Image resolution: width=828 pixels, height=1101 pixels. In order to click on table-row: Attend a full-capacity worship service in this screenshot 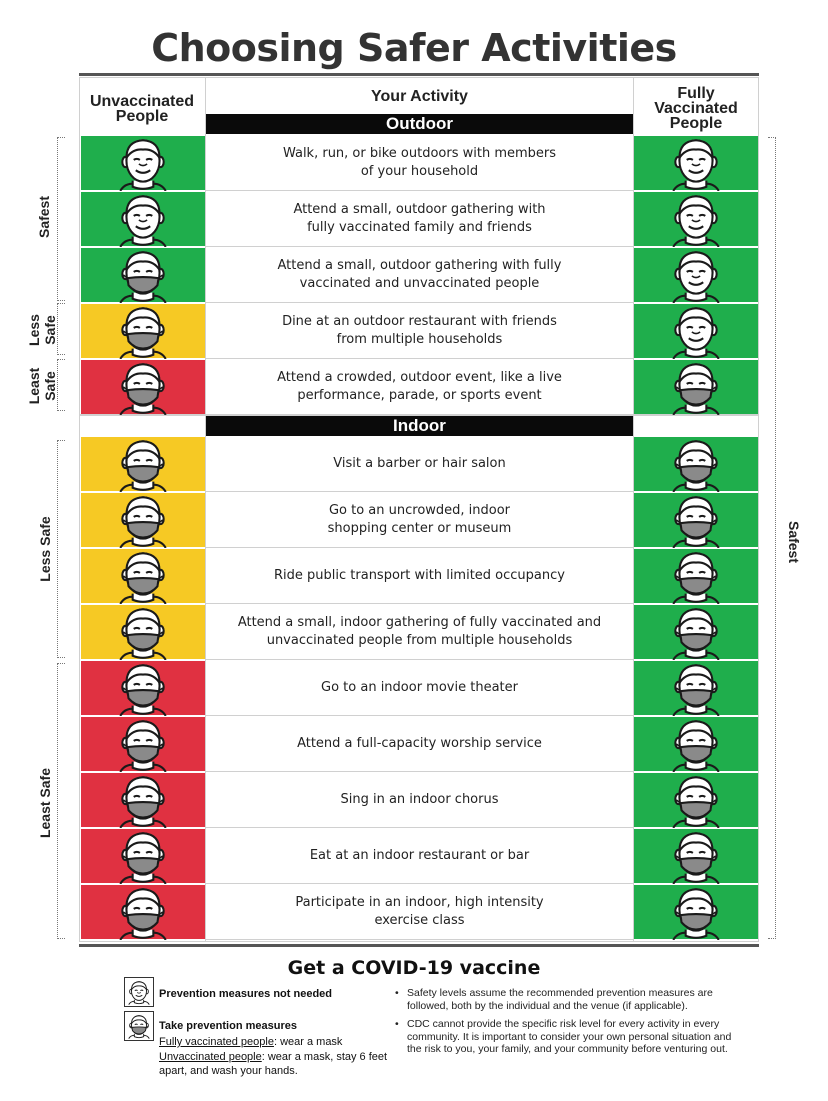, I will do `click(419, 745)`.